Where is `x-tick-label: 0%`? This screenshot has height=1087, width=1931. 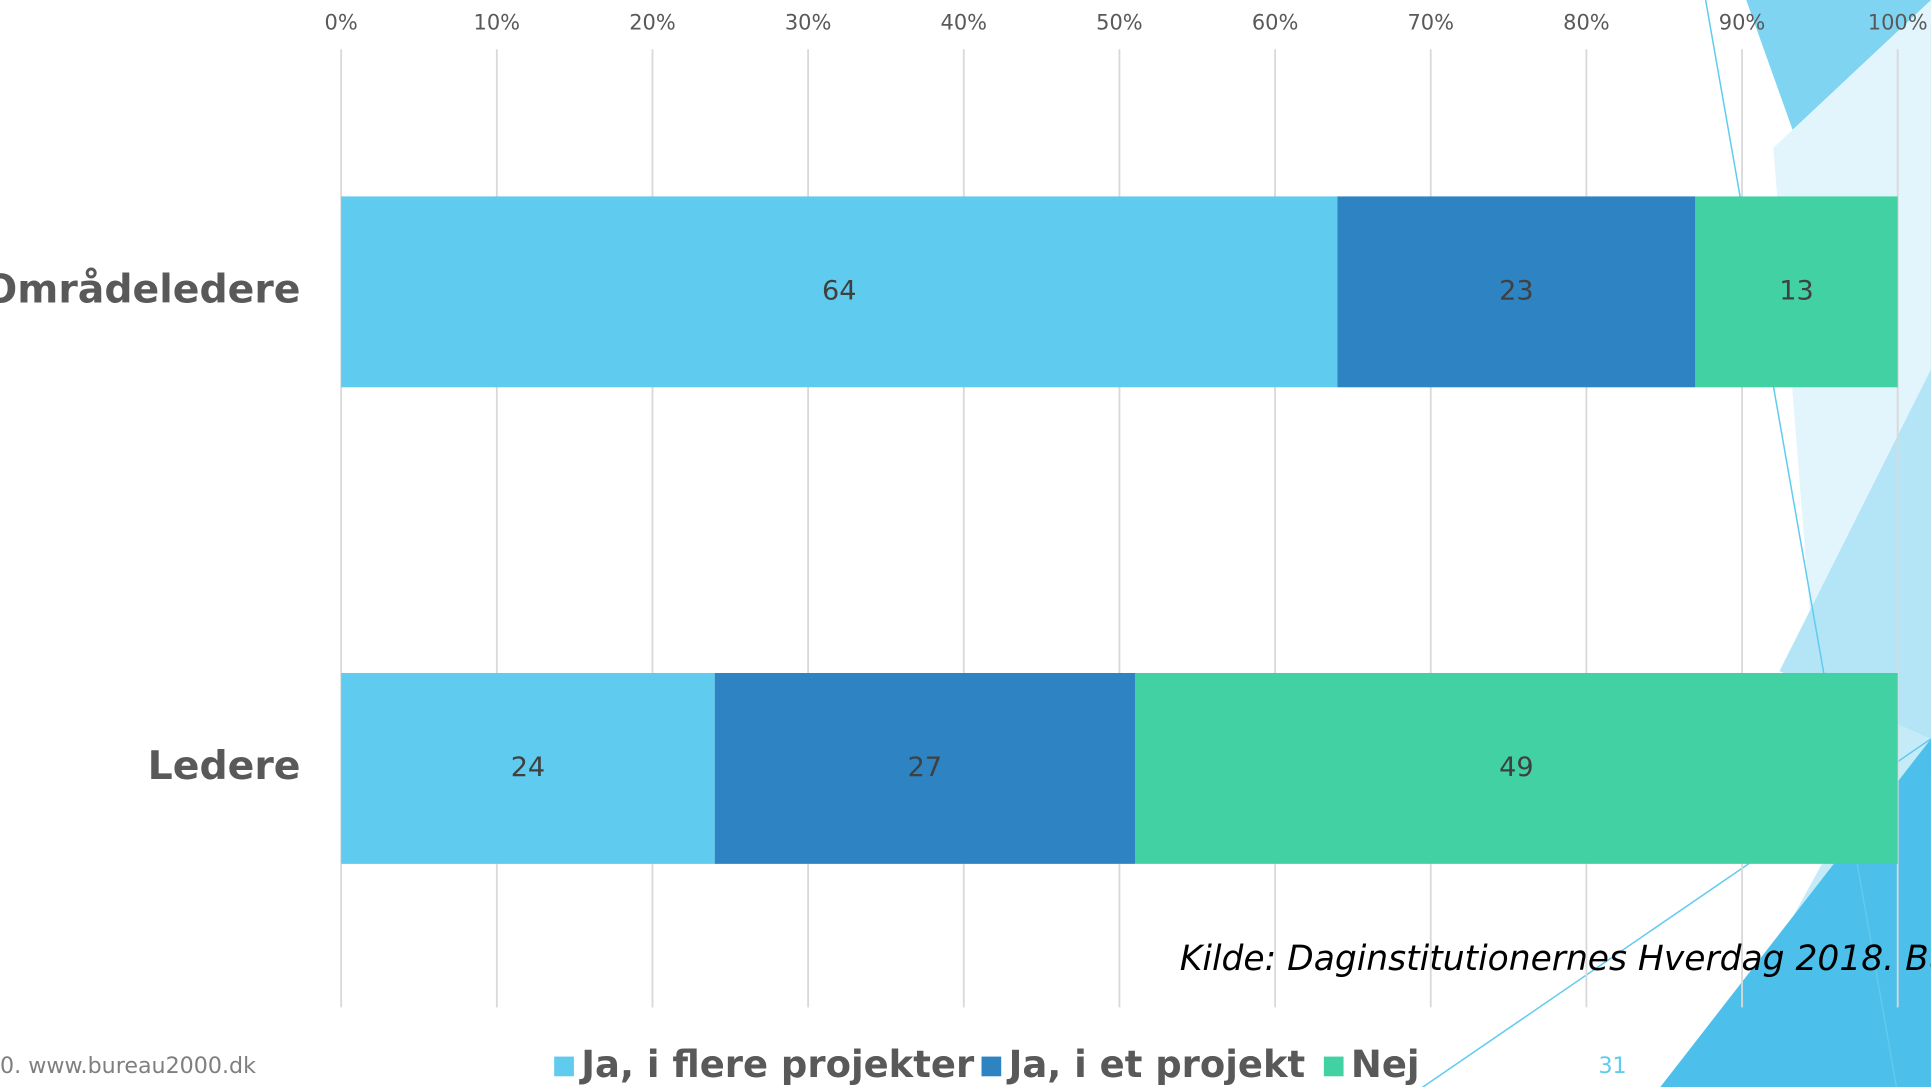
x-tick-label: 0% is located at coordinates (341, 22).